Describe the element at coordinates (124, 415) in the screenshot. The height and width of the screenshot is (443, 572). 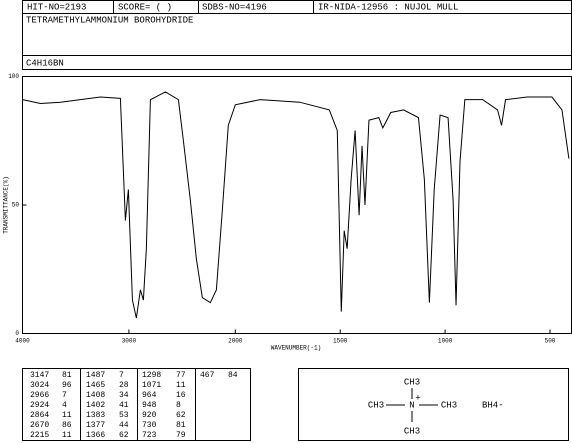
I see `peak-transmittance: 53` at that location.